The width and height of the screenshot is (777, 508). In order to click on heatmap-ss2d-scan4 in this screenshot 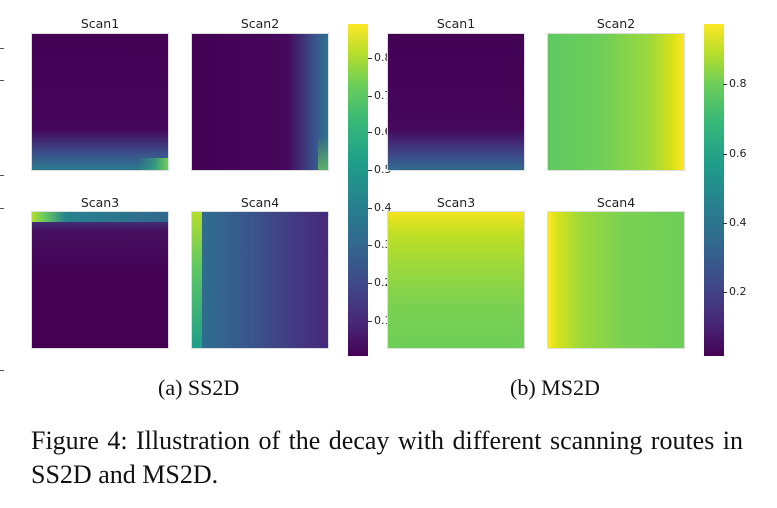, I will do `click(260, 280)`.